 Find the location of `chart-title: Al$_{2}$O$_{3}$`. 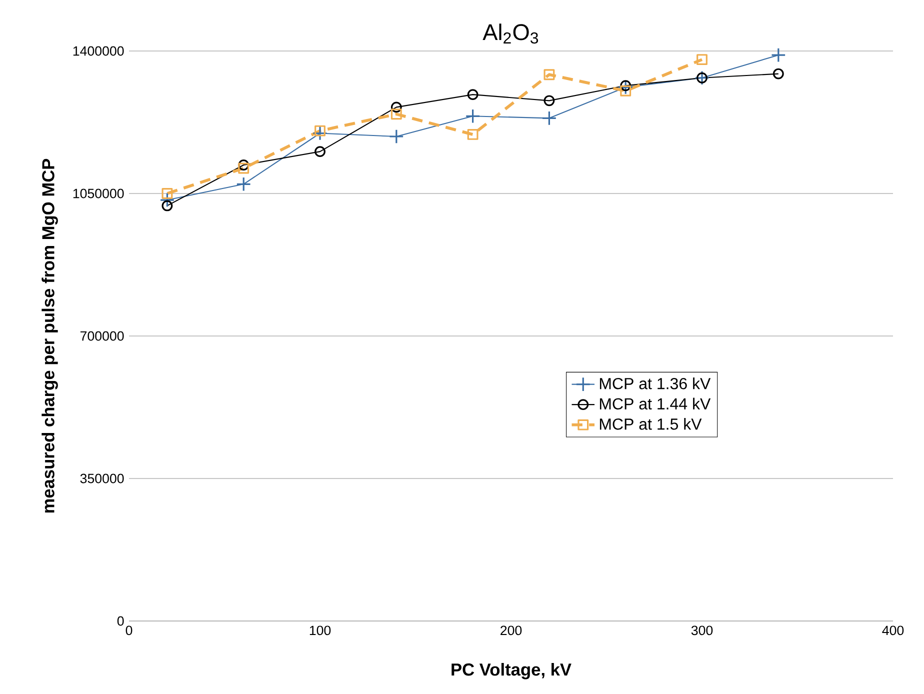

chart-title: Al$_{2}$O$_{3}$ is located at coordinates (510, 34).